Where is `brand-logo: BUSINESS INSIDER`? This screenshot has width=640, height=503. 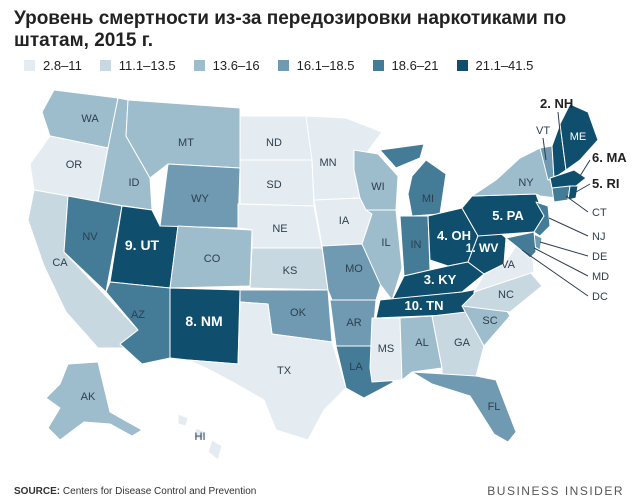 brand-logo: BUSINESS INSIDER is located at coordinates (555, 491).